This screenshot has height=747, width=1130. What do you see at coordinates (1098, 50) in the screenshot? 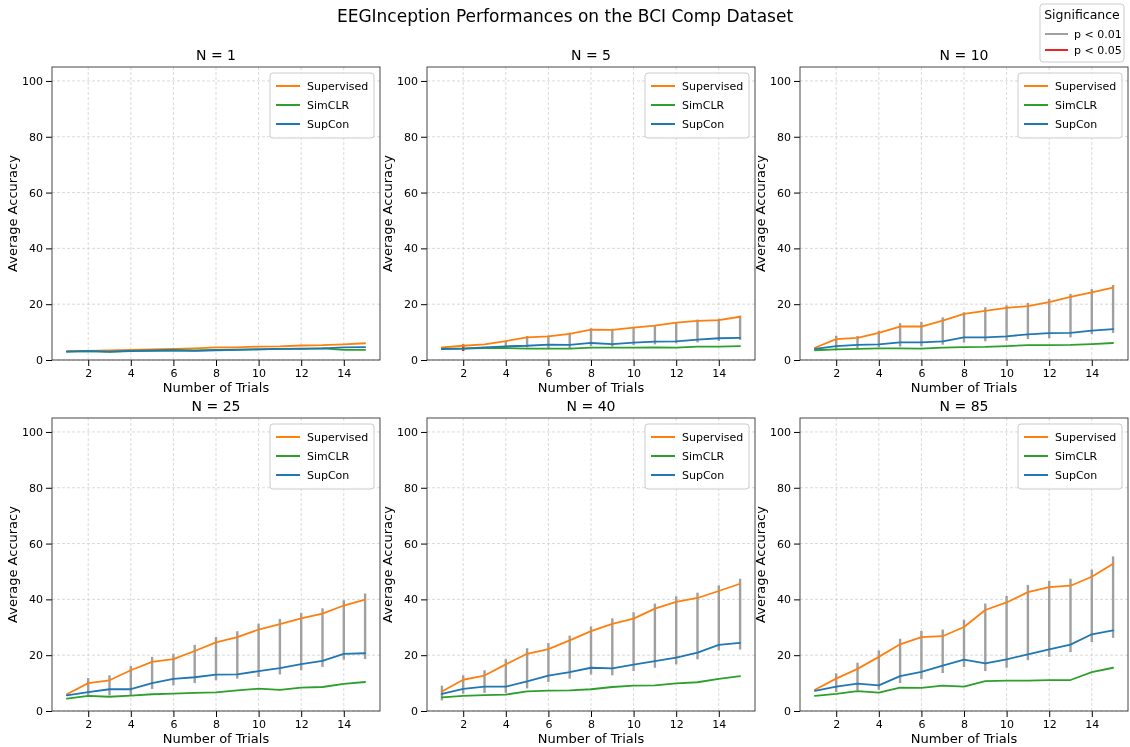
I see `legend-label: p < 0.05` at bounding box center [1098, 50].